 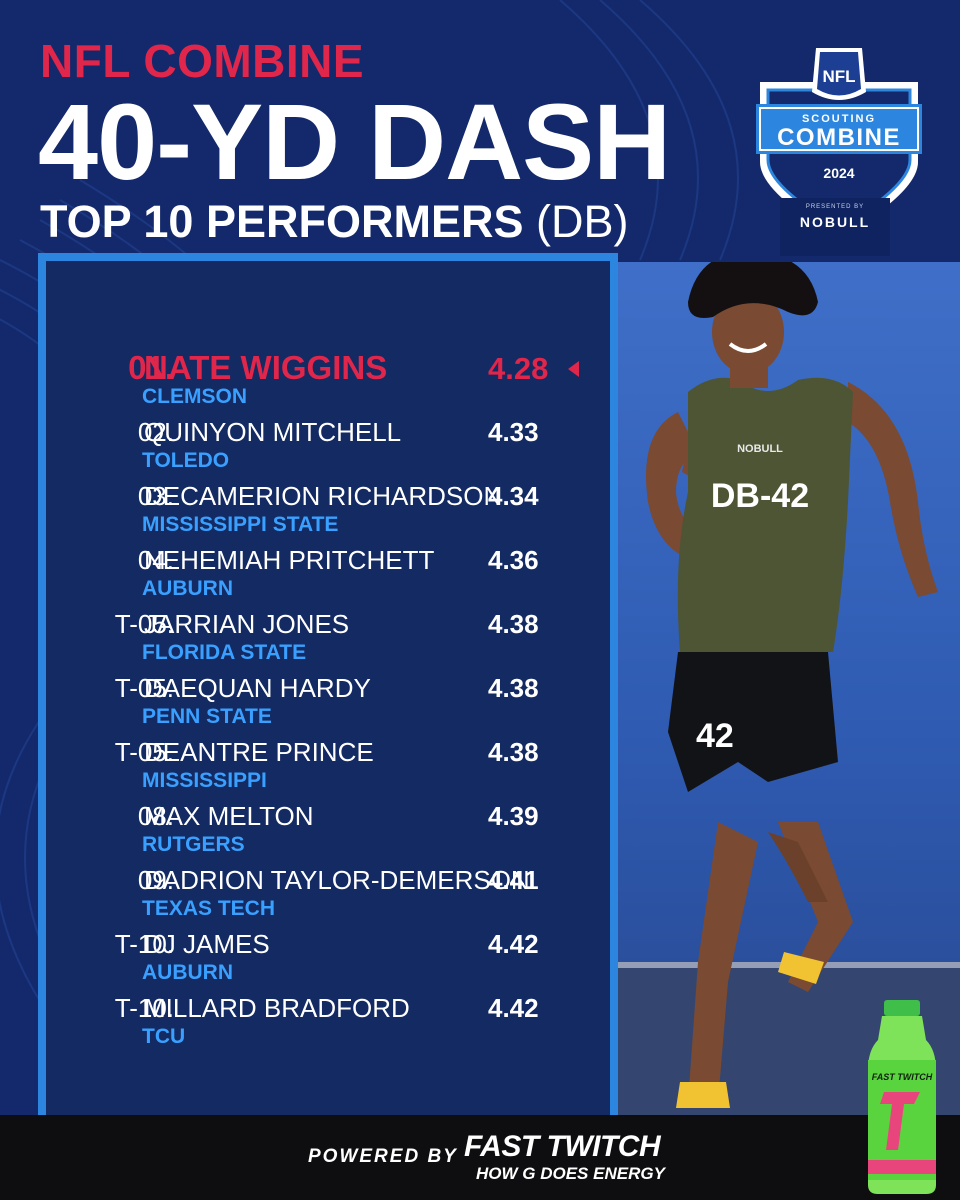 What do you see at coordinates (582, 221) in the screenshot?
I see `subtitle-position: (DB)` at bounding box center [582, 221].